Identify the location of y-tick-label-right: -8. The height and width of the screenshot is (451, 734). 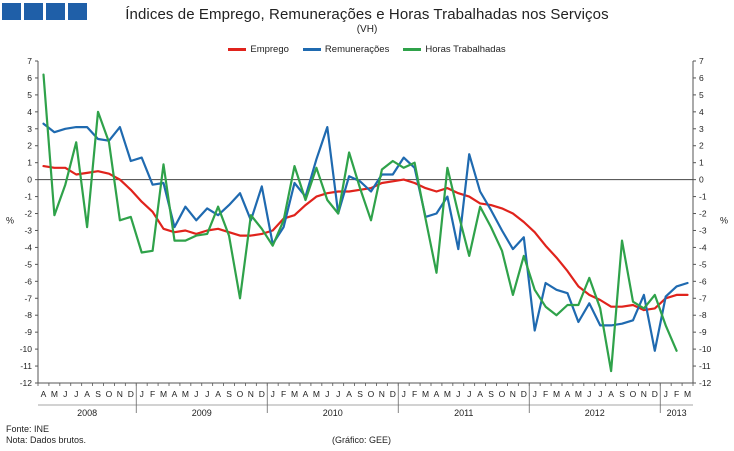
(703, 315).